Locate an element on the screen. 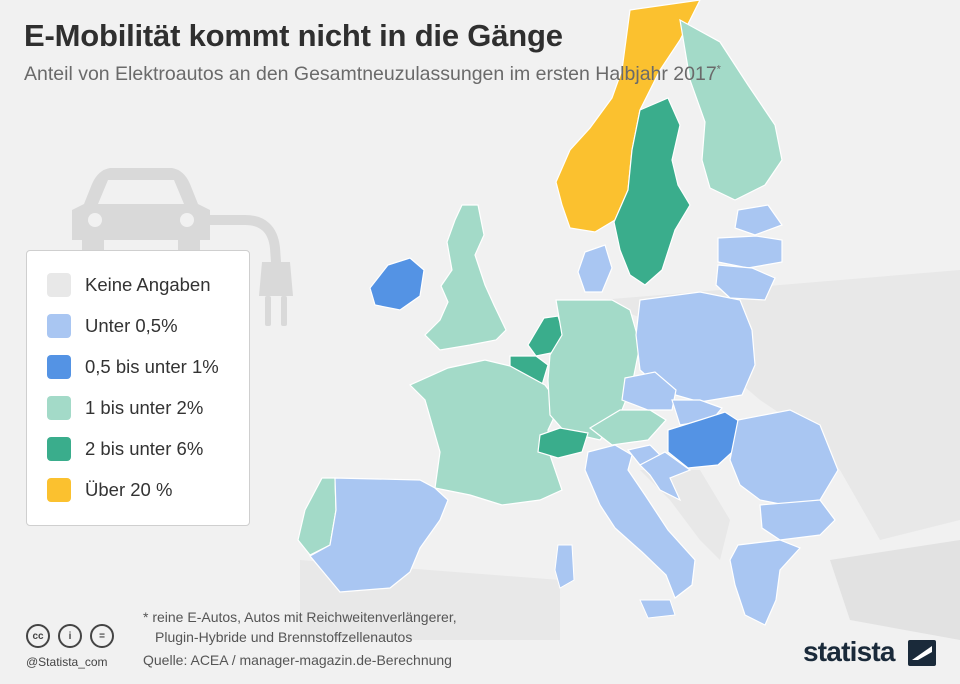 Image resolution: width=960 pixels, height=684 pixels. country-greece is located at coordinates (765, 582).